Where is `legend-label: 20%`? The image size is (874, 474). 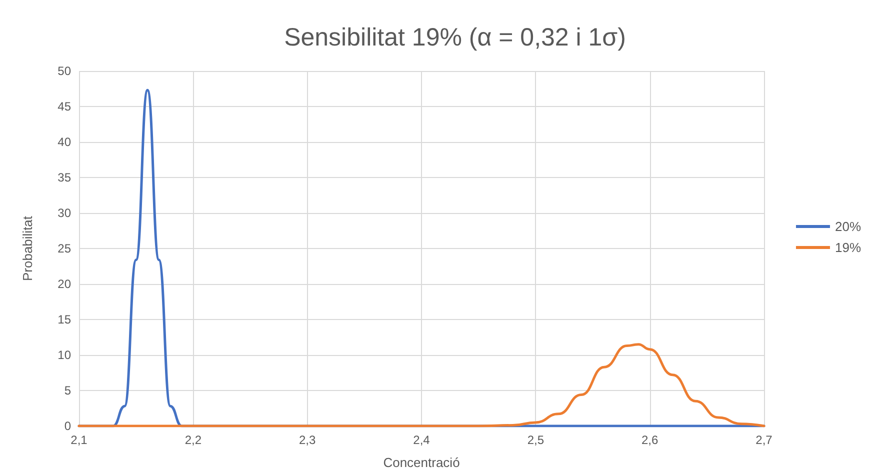
legend-label: 20% is located at coordinates (848, 226).